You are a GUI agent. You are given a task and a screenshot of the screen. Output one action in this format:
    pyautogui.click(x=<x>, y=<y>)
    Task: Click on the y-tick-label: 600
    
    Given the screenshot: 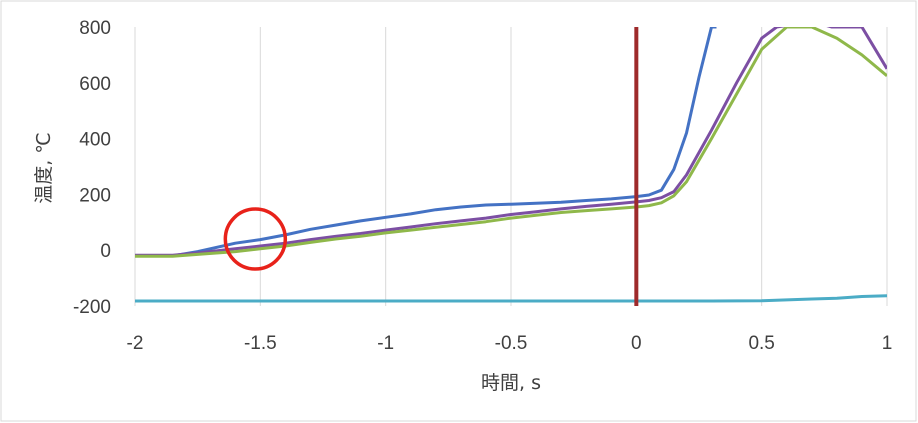 What is the action you would take?
    pyautogui.click(x=95, y=84)
    